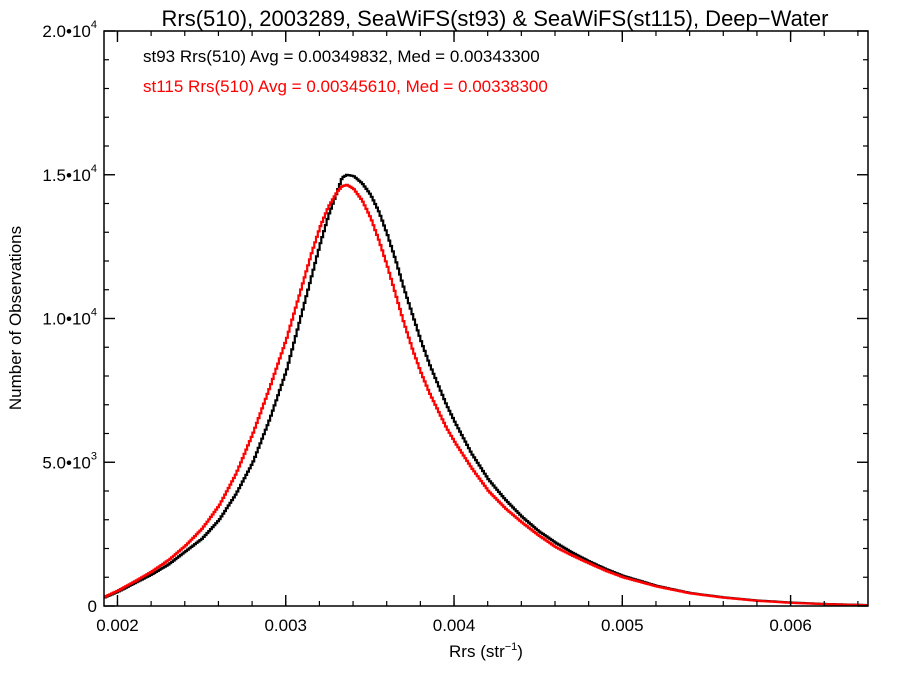 Image resolution: width=900 pixels, height=675 pixels. What do you see at coordinates (790, 625) in the screenshot?
I see `x-tick-label: 0.006` at bounding box center [790, 625].